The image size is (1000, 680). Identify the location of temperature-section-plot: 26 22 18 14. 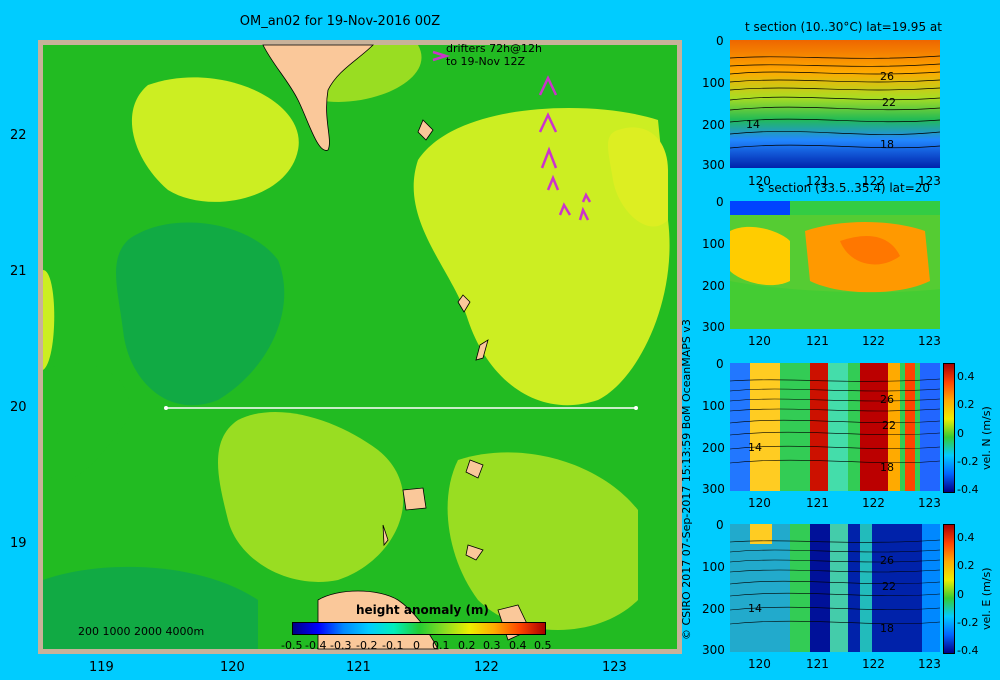
(835, 104).